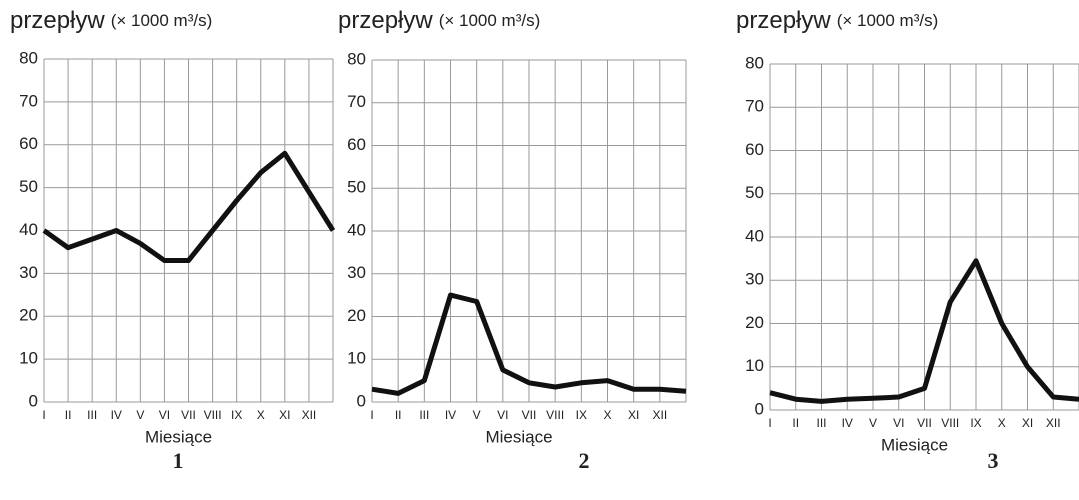  Describe the element at coordinates (178, 460) in the screenshot. I see `panel-number: 1` at that location.